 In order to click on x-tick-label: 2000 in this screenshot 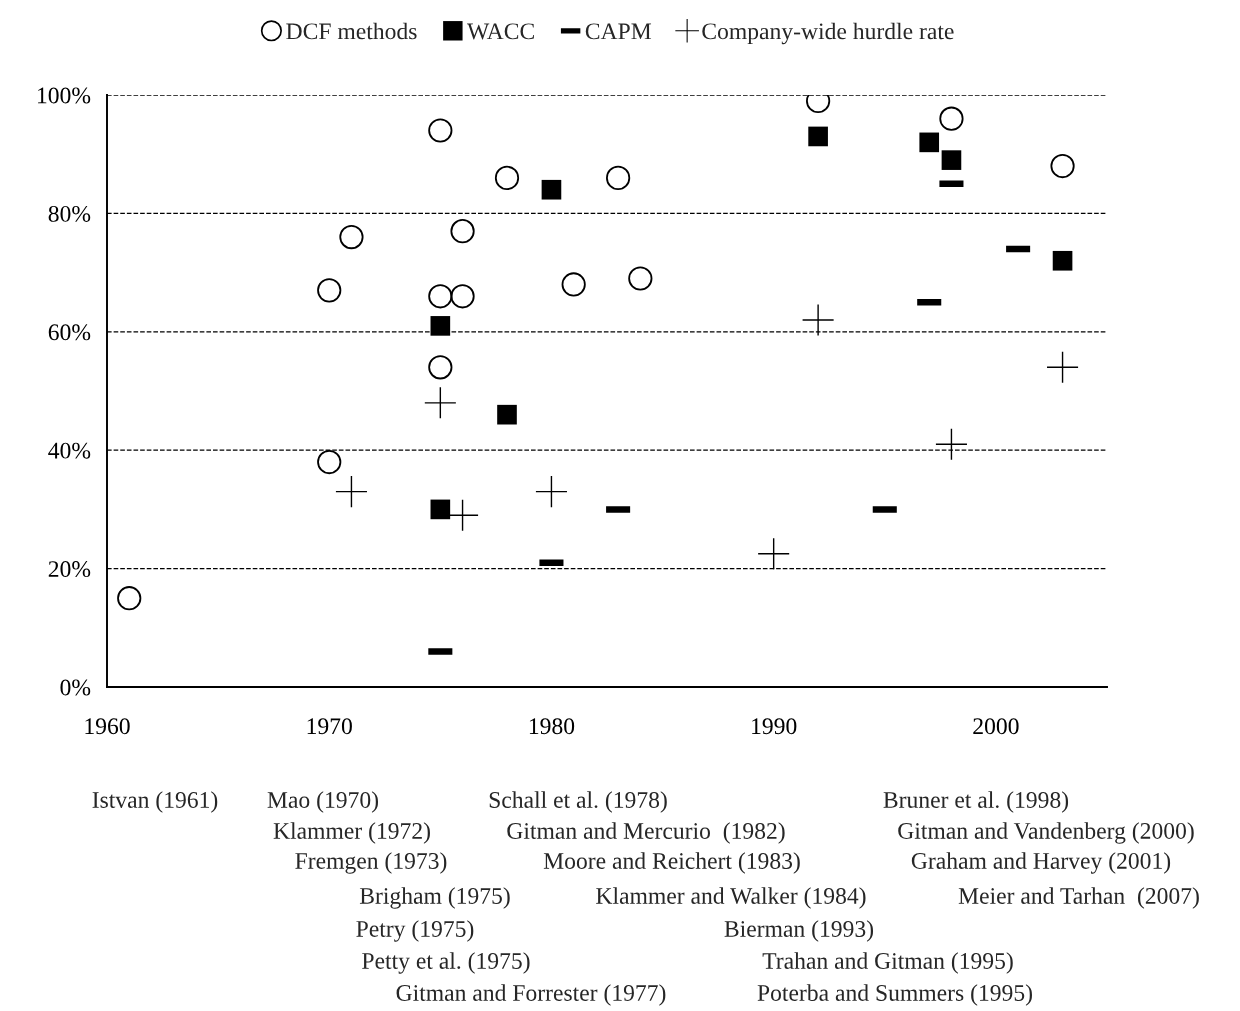, I will do `click(996, 726)`.